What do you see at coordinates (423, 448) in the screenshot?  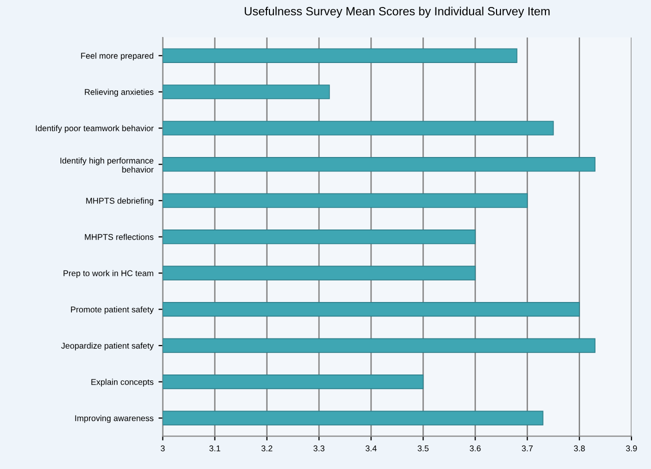 I see `x-tick-label: 3.5` at bounding box center [423, 448].